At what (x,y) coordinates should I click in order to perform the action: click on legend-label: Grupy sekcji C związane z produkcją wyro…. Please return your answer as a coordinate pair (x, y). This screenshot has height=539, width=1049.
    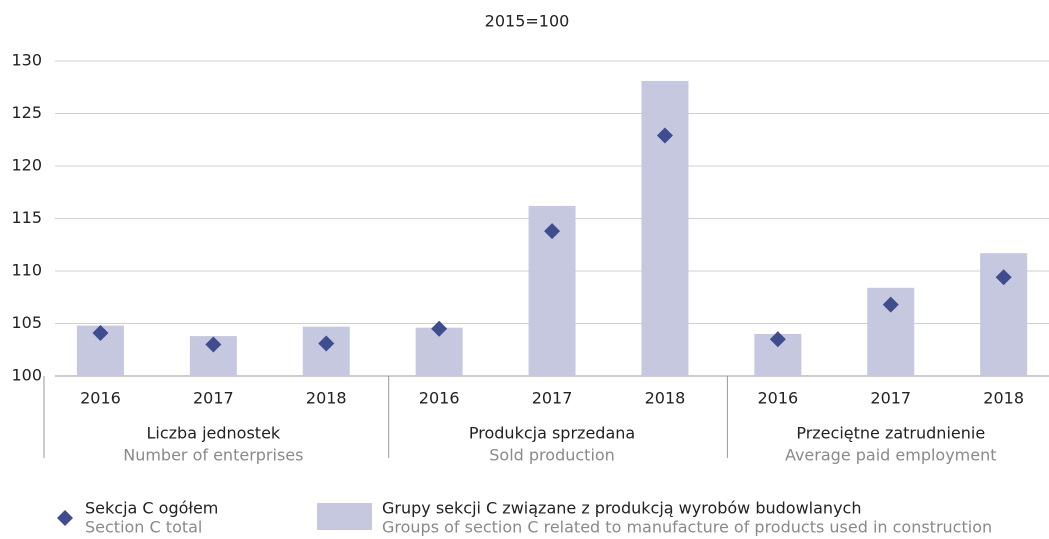
    Looking at the image, I should click on (621, 508).